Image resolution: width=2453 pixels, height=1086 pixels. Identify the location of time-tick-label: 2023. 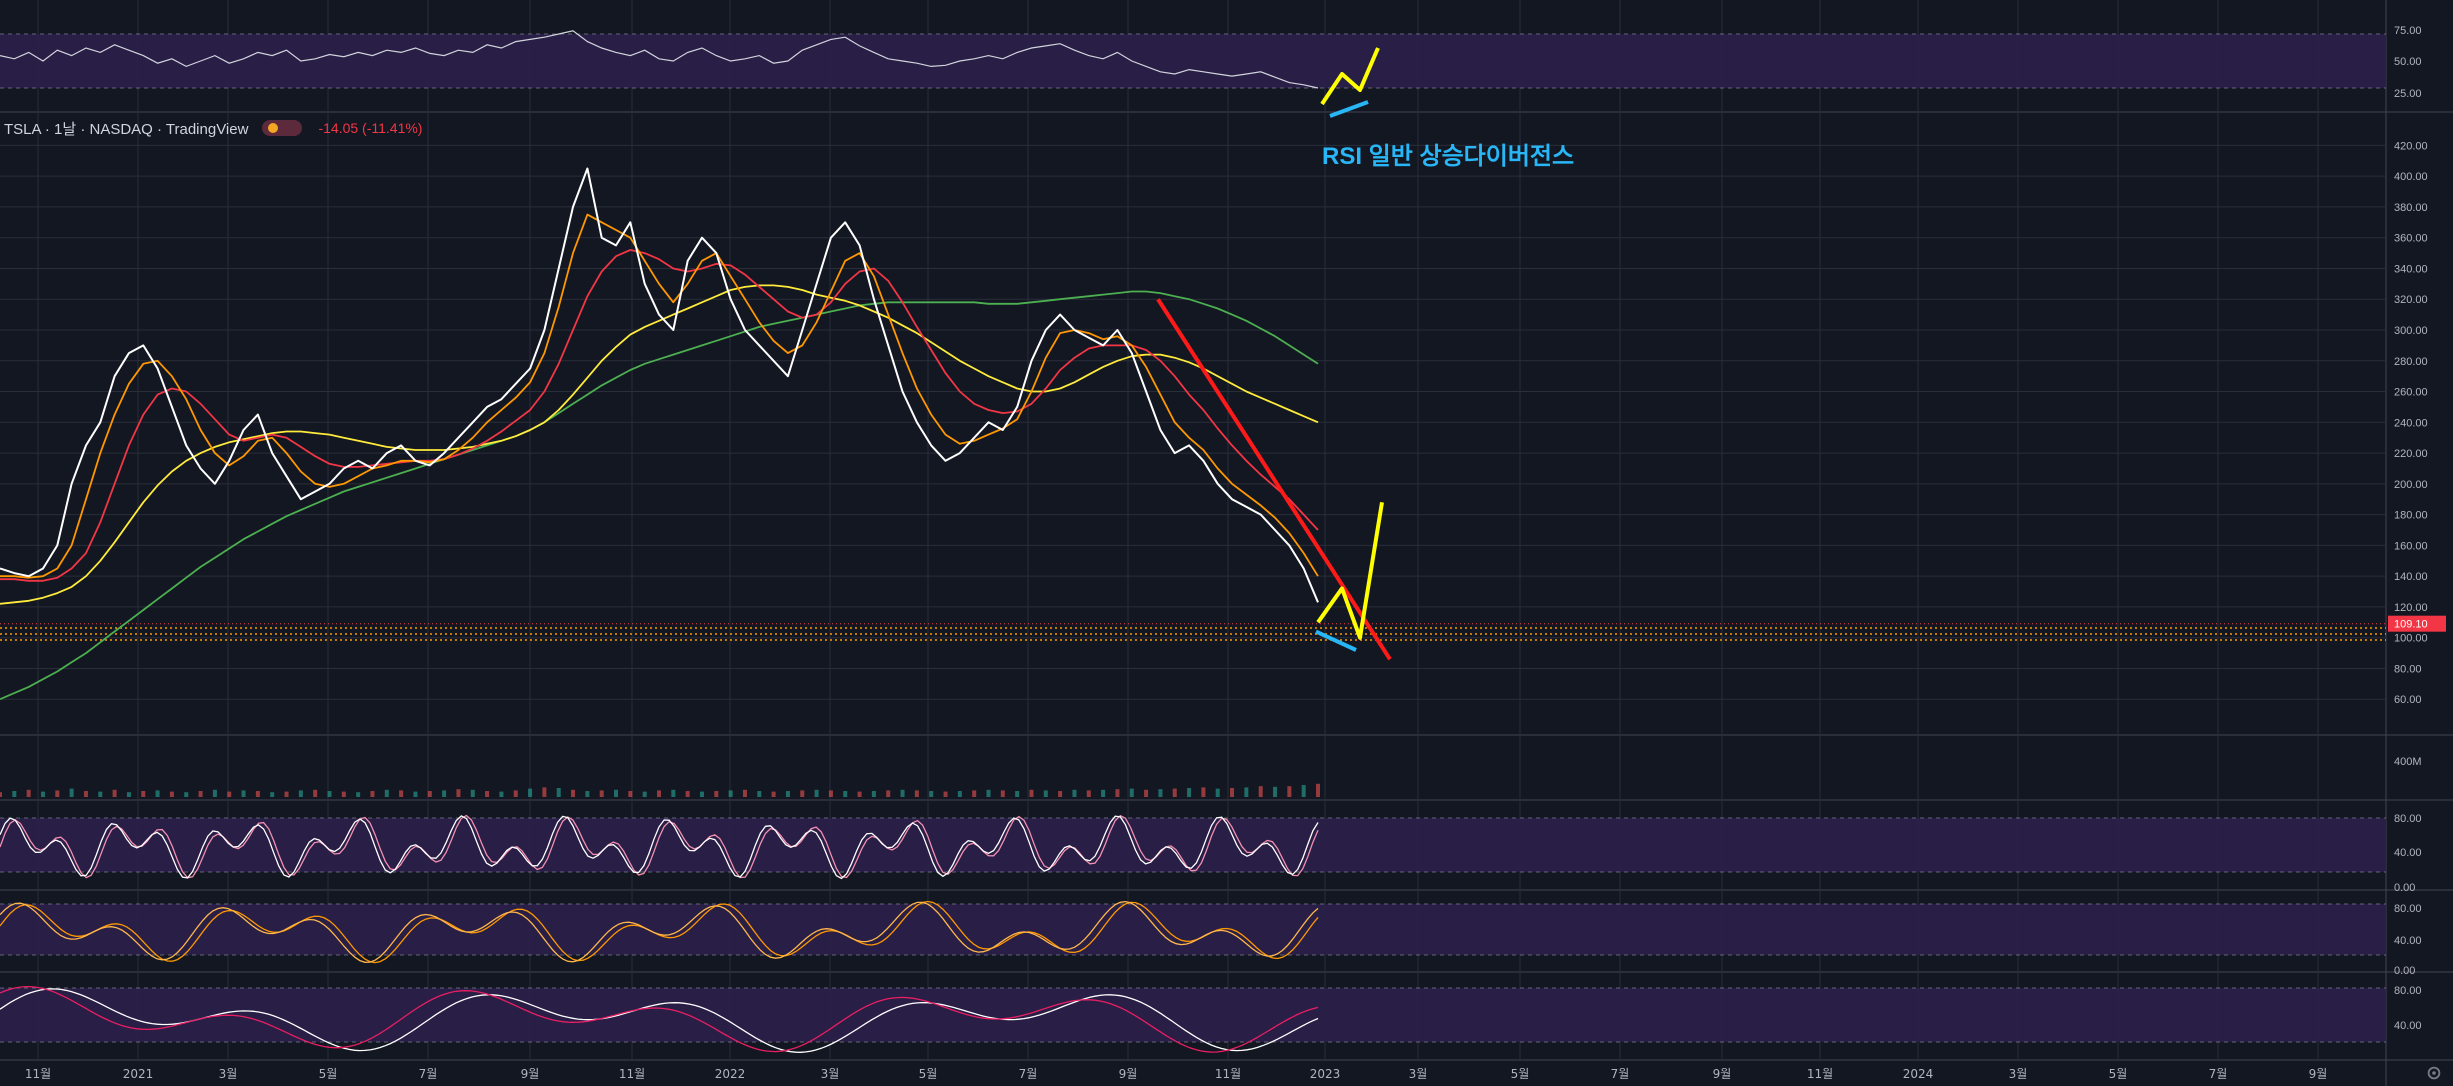
(1325, 1074).